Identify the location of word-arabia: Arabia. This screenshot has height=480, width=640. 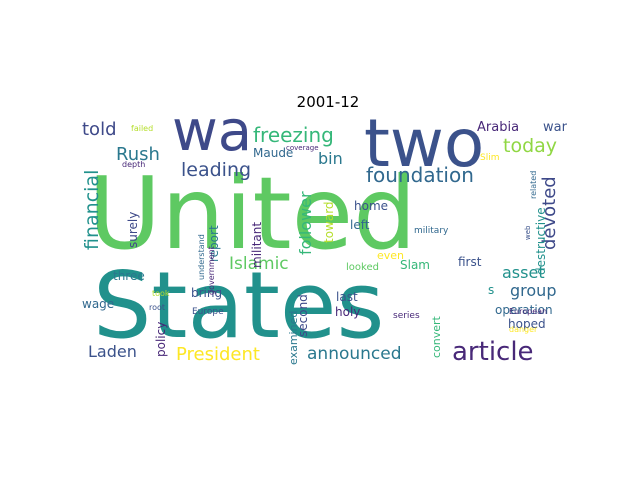
(498, 127).